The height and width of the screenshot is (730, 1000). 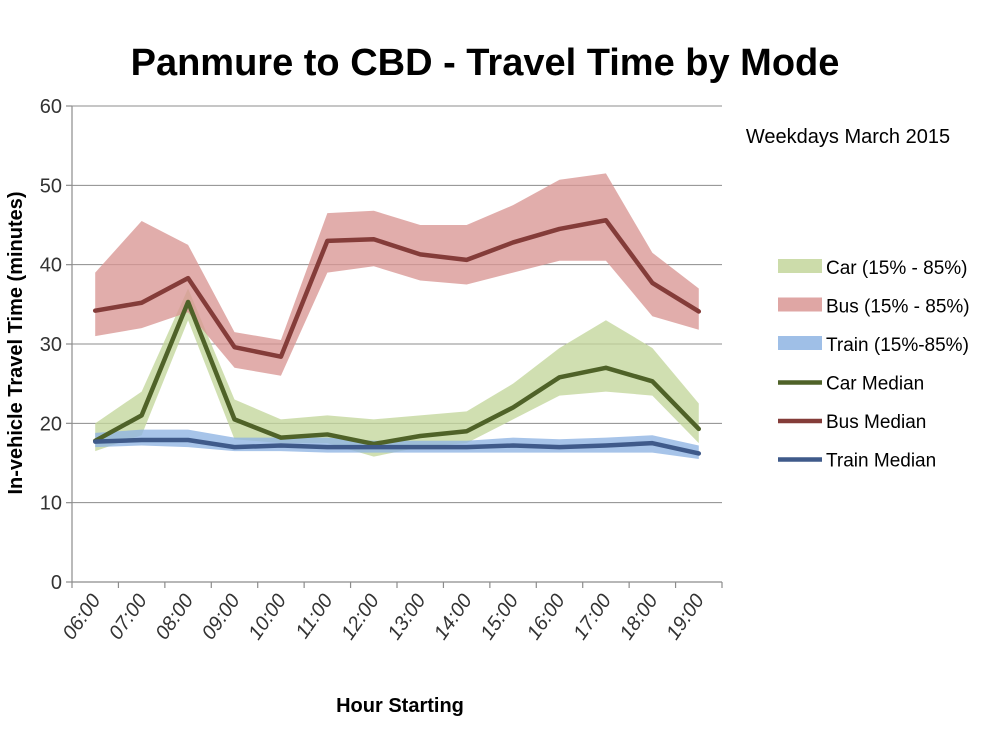 What do you see at coordinates (898, 307) in the screenshot?
I see `bus-15-85-legend-label: Bus (15% - 85%)` at bounding box center [898, 307].